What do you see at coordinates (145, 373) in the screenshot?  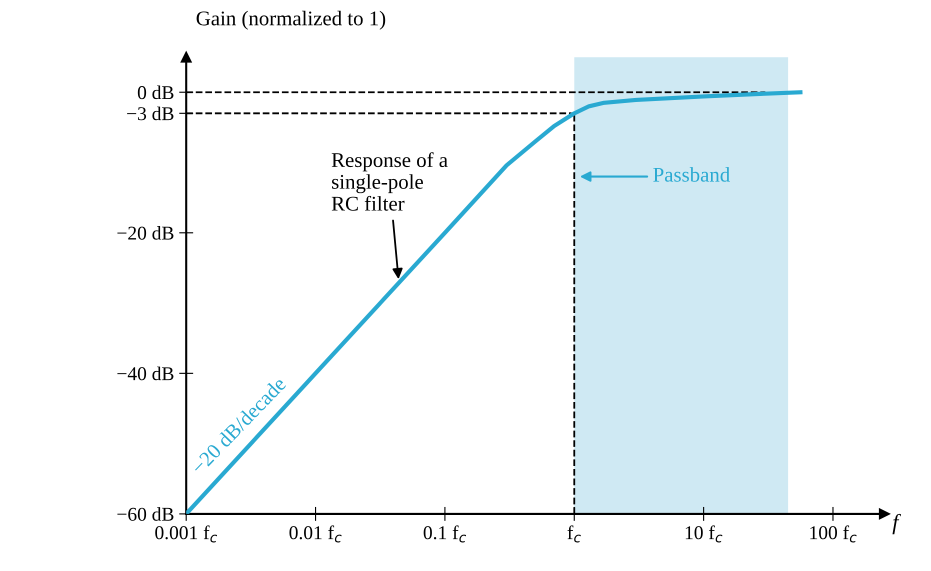 I see `y-tick-label: −40 dB` at bounding box center [145, 373].